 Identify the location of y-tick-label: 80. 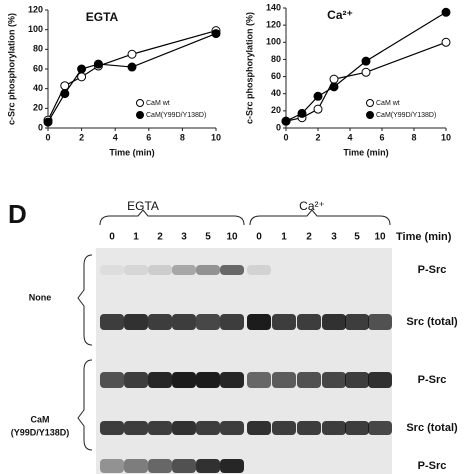
(38, 49).